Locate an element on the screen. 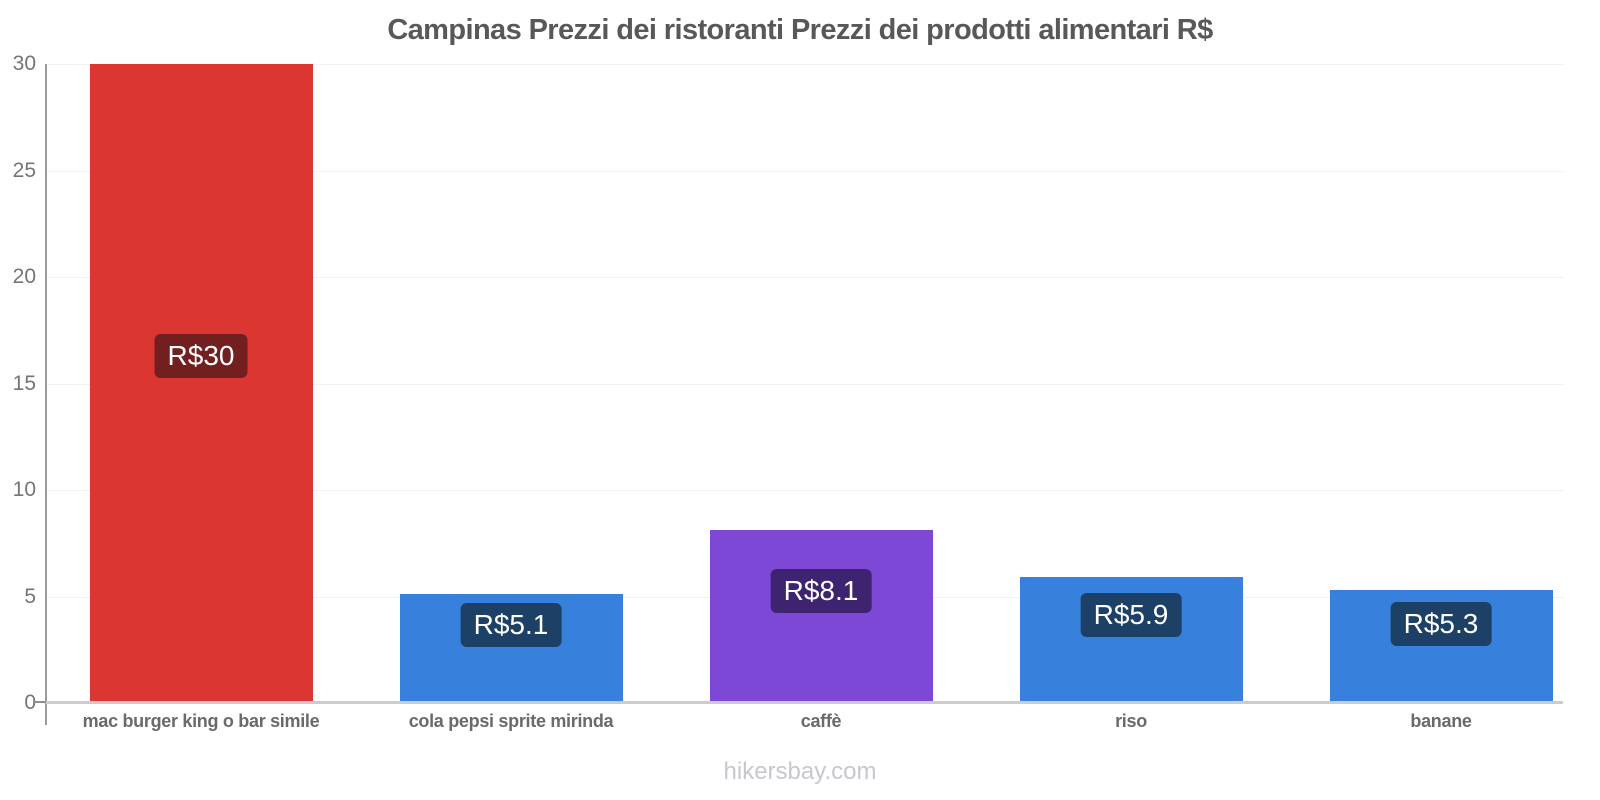 The width and height of the screenshot is (1600, 800). value-label-1: R$5.1 is located at coordinates (511, 625).